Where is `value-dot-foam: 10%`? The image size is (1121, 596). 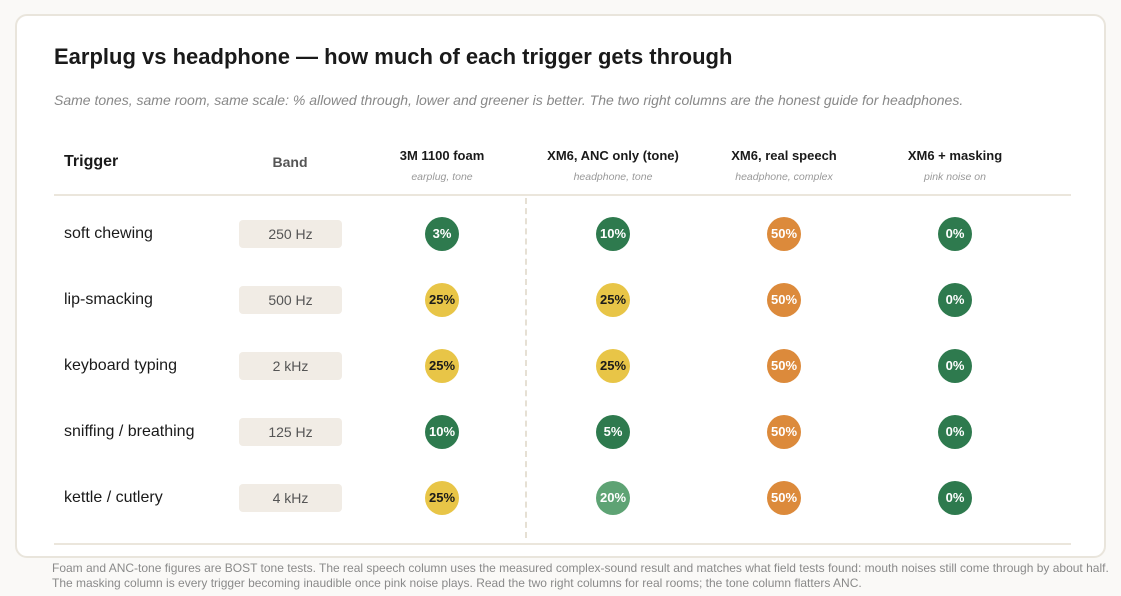
value-dot-foam: 10% is located at coordinates (442, 432).